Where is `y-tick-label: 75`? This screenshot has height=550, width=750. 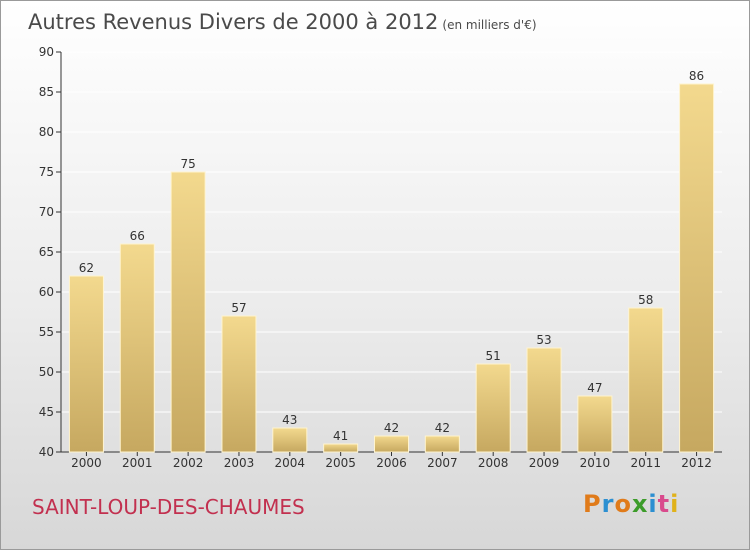 y-tick-label: 75 is located at coordinates (46, 172).